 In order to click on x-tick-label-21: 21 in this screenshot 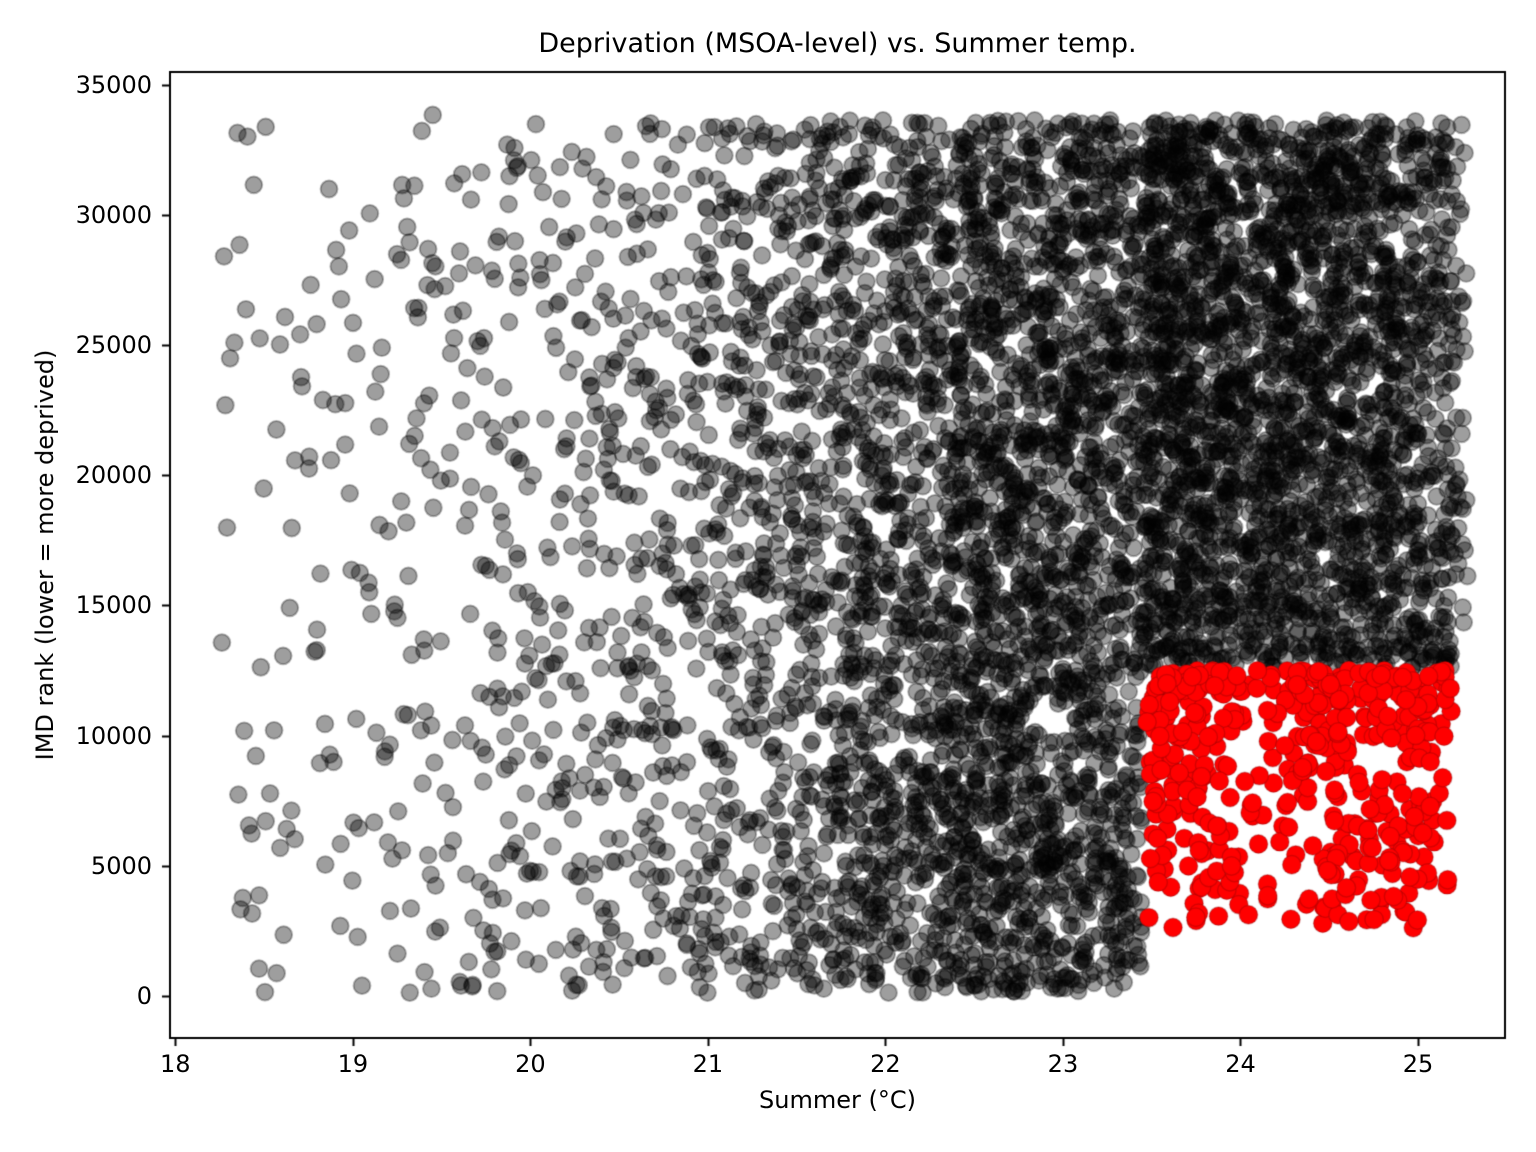, I will do `click(708, 1064)`.